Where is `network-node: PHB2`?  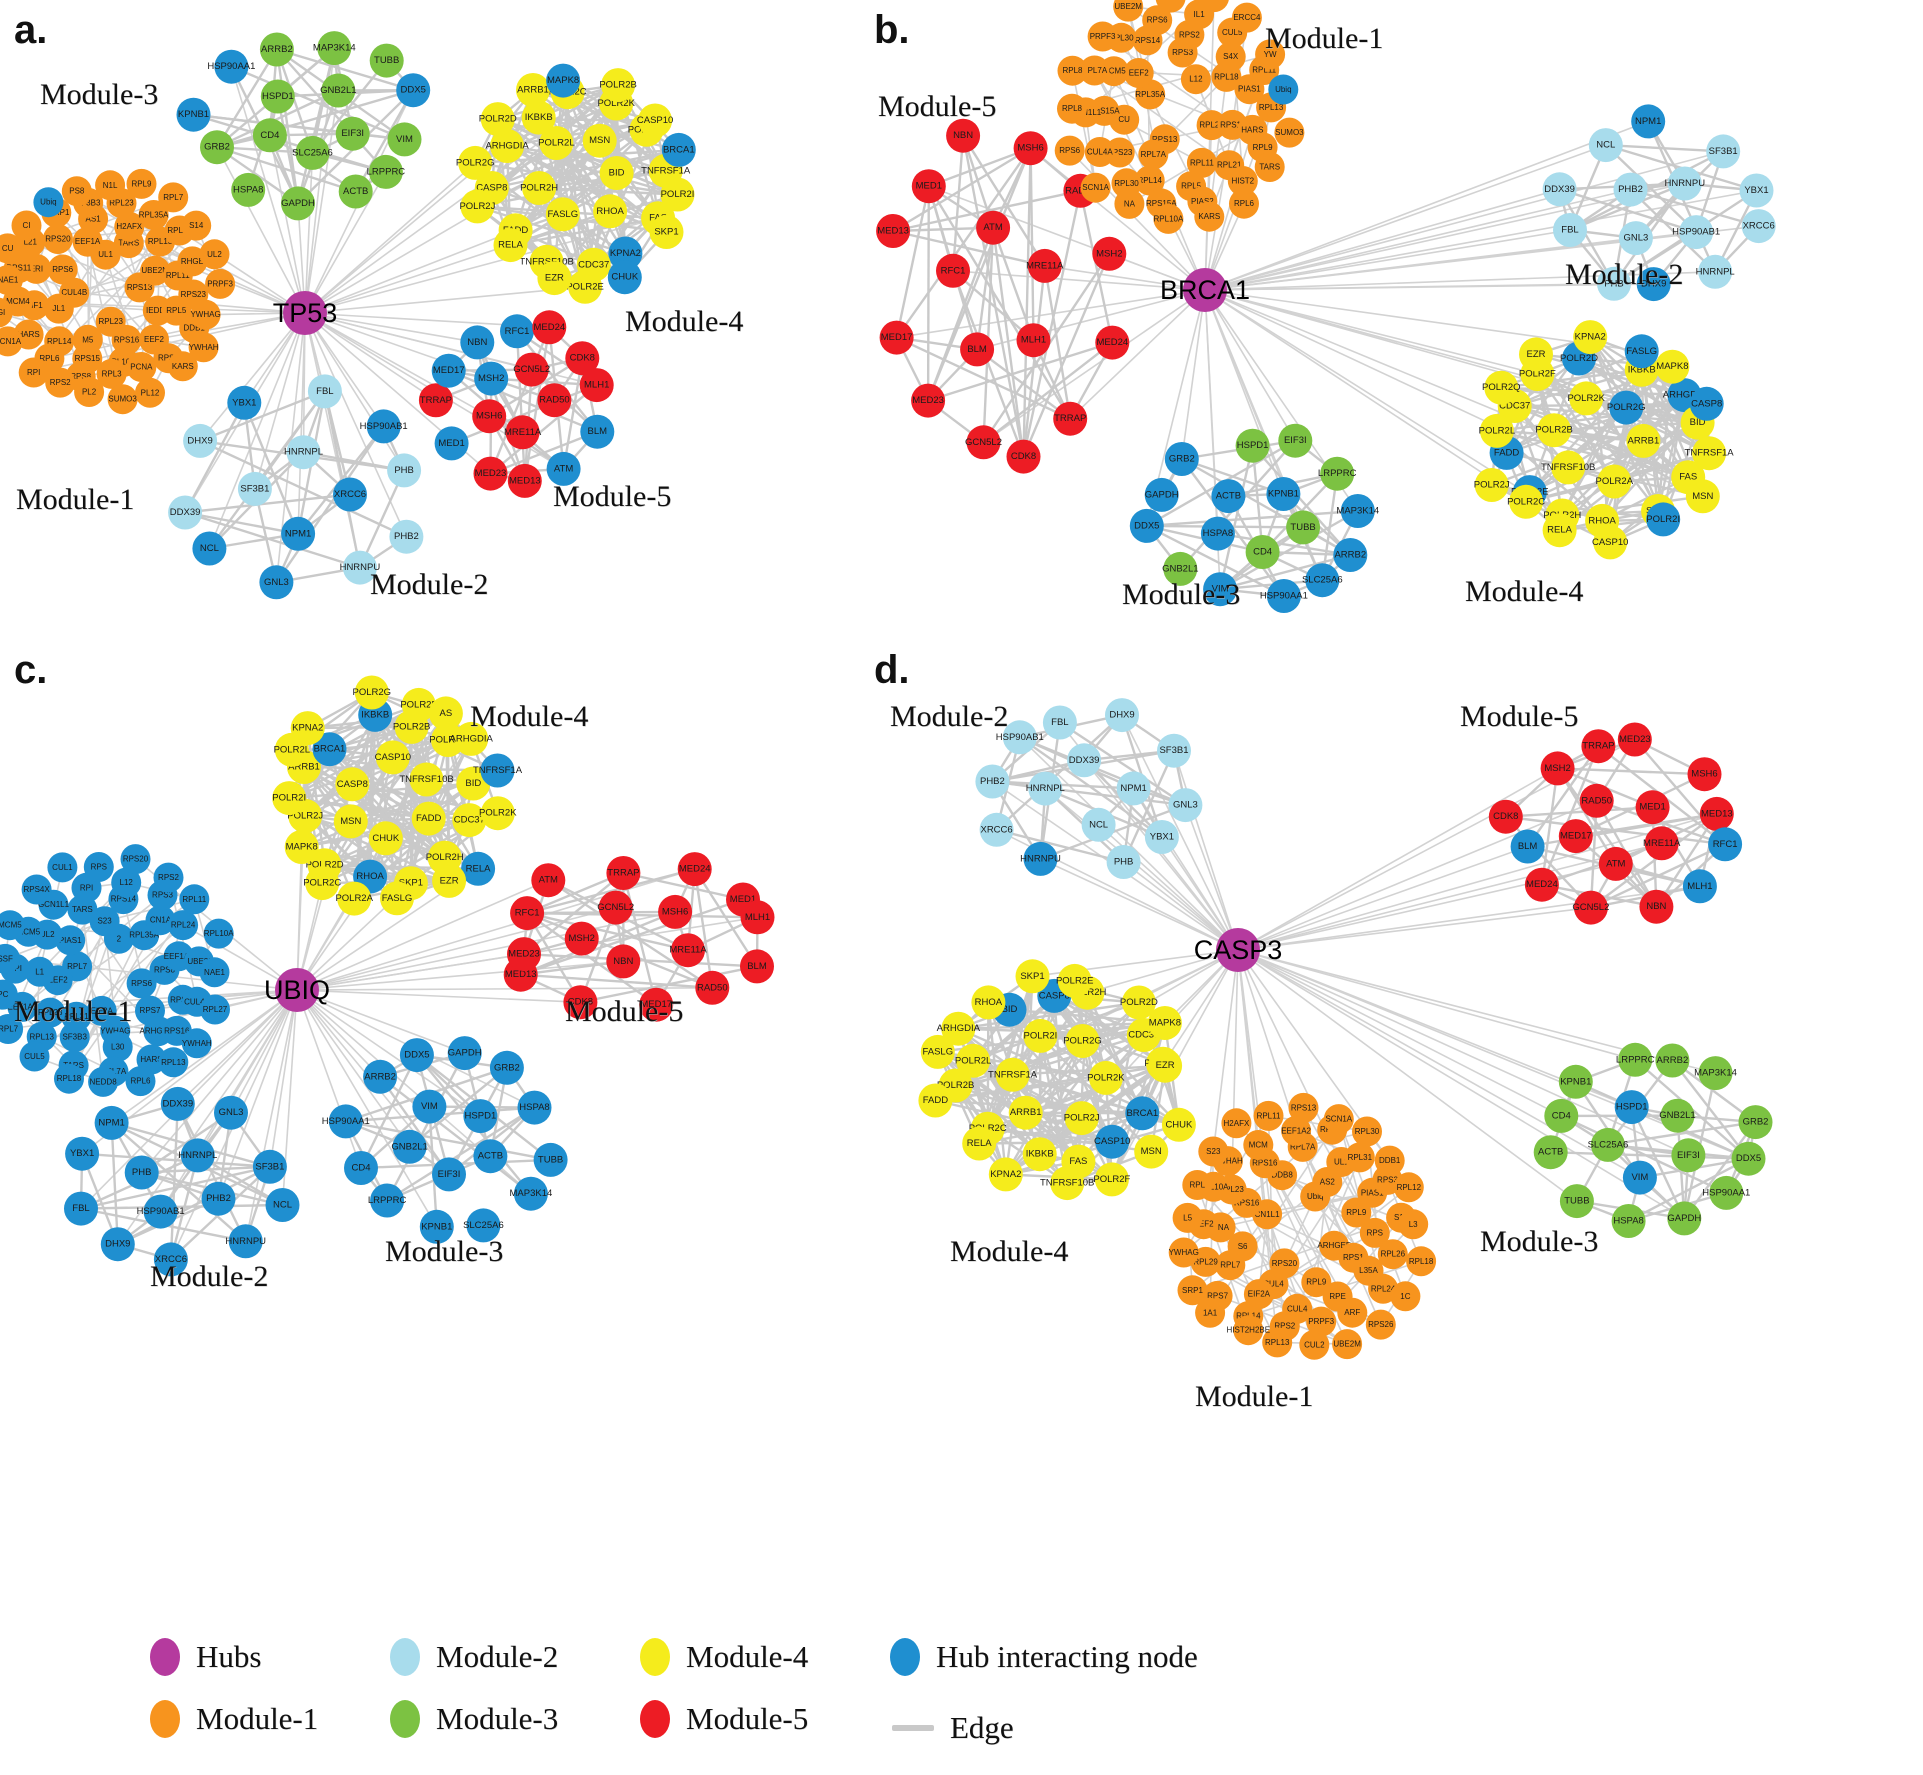 network-node: PHB2 is located at coordinates (406, 536).